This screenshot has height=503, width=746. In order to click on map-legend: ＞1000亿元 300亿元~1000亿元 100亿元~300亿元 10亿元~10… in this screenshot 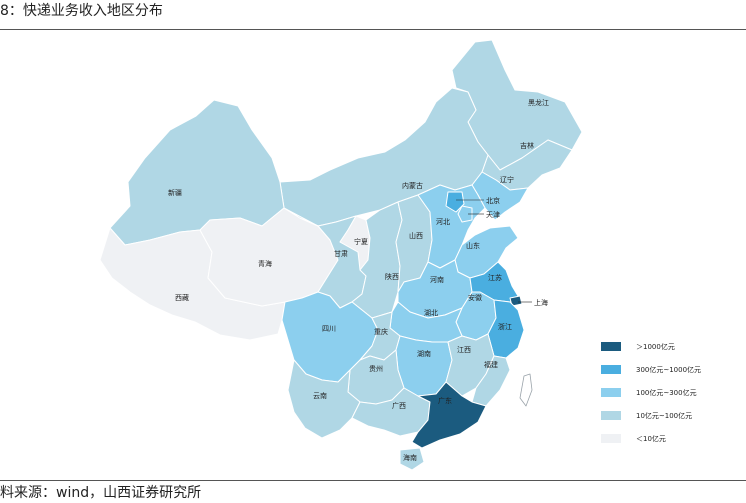, I will do `click(671, 397)`.